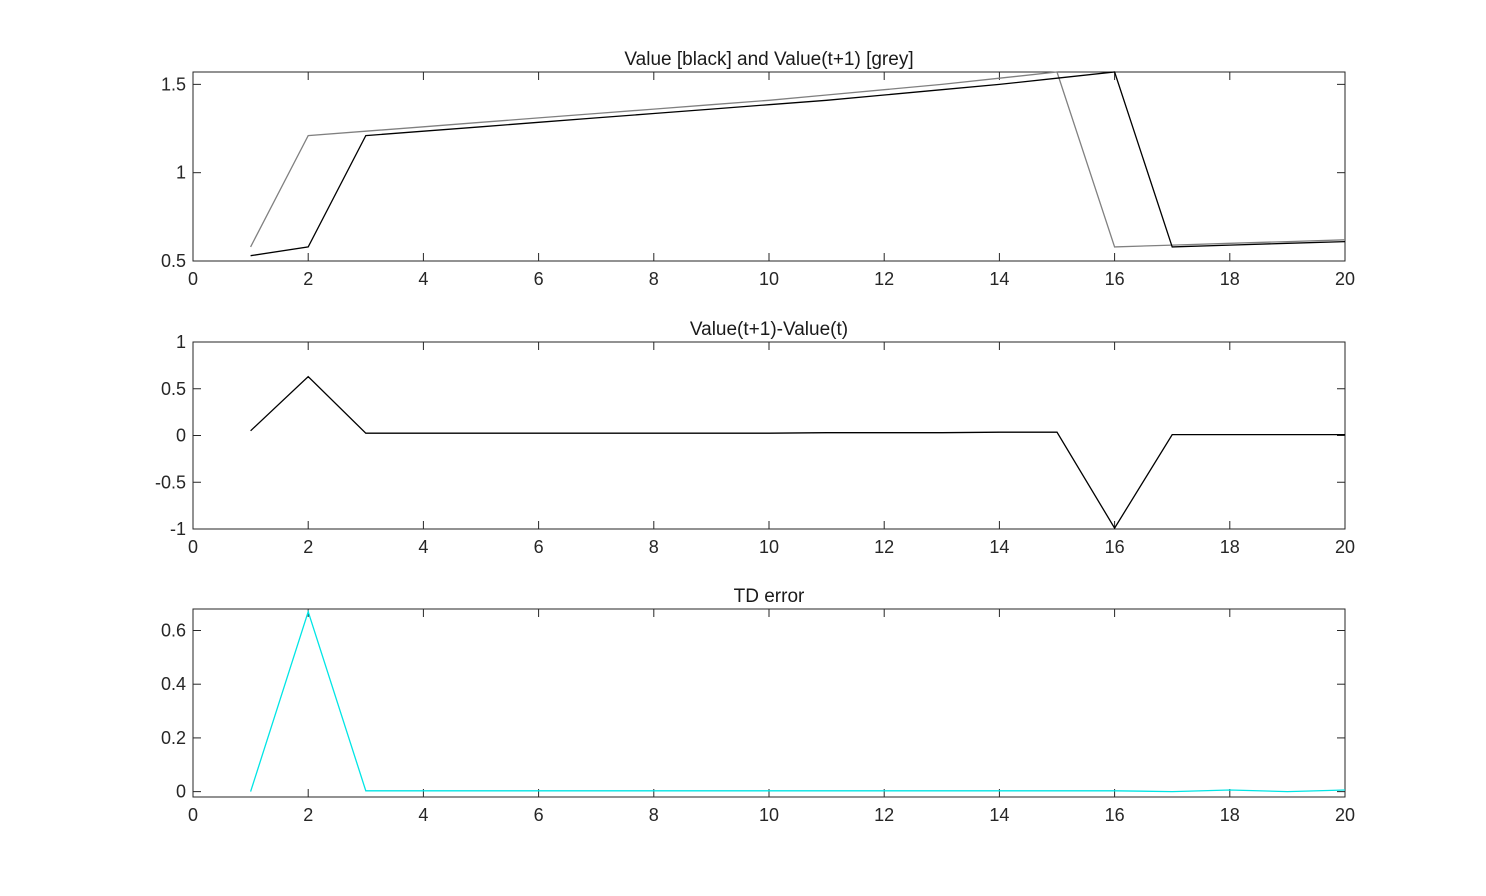 This screenshot has height=896, width=1486. I want to click on y-tick-label: 0.2, so click(173, 738).